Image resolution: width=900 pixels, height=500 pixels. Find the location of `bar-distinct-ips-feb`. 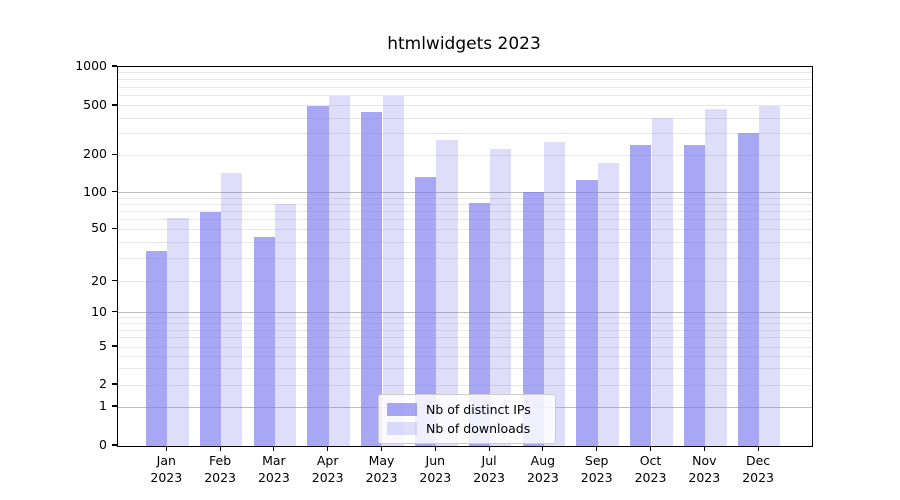

bar-distinct-ips-feb is located at coordinates (210, 329).